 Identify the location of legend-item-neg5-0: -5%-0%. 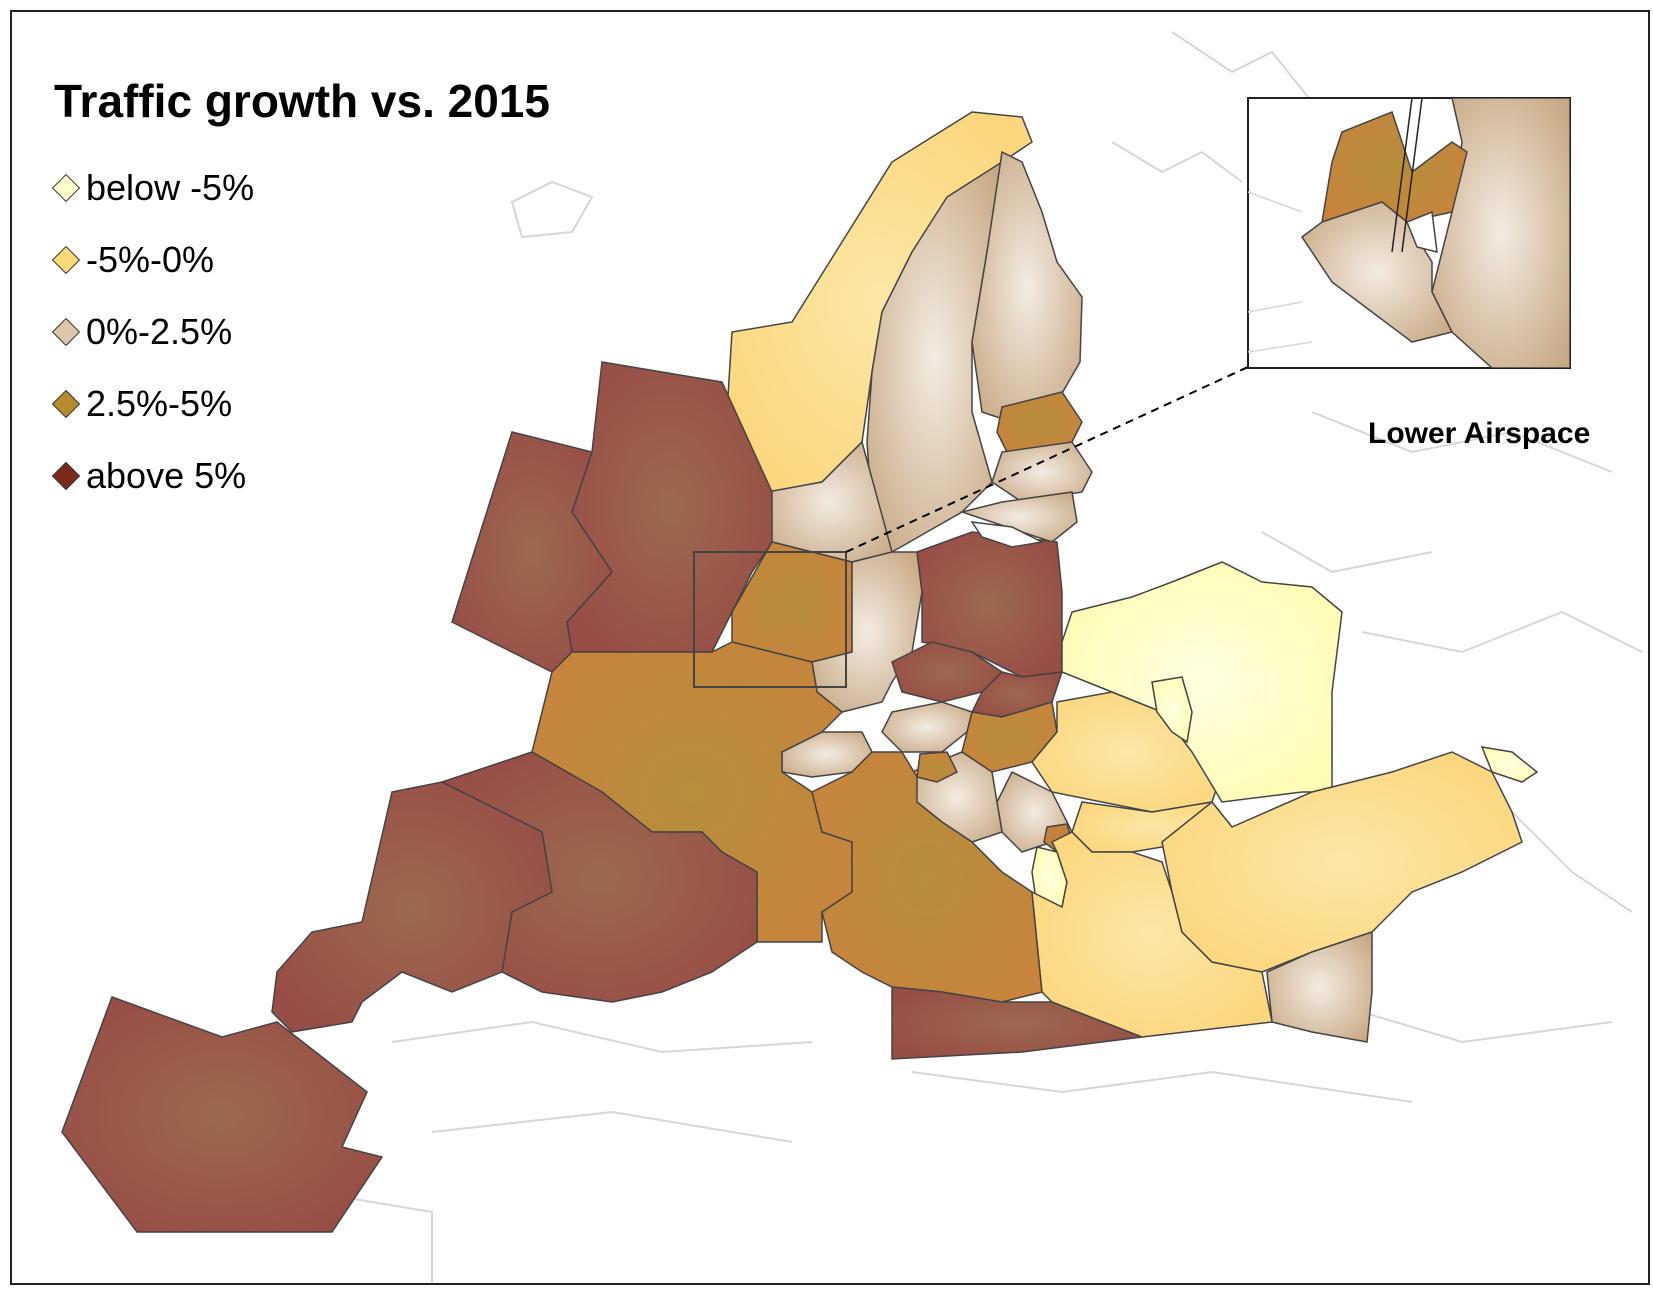
(152, 260).